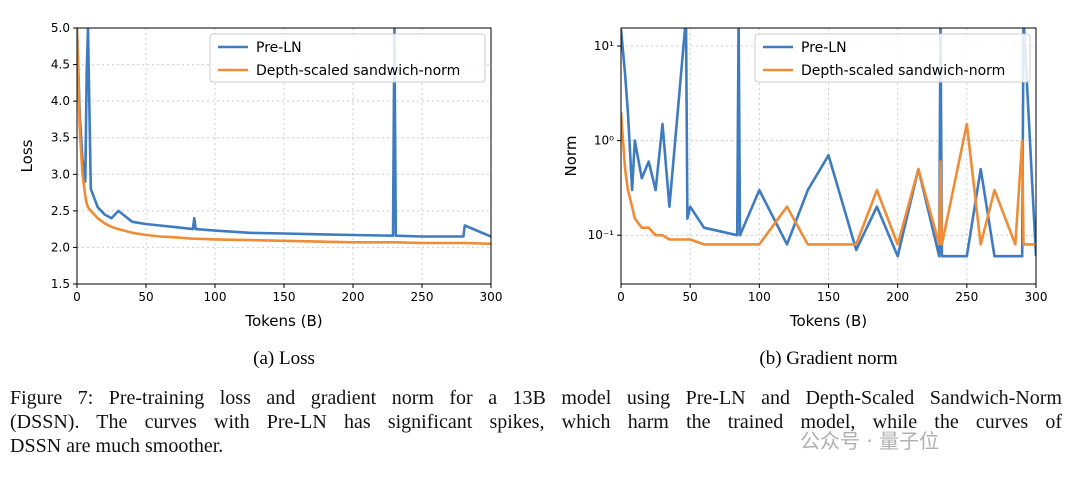 The height and width of the screenshot is (482, 1080). What do you see at coordinates (60, 174) in the screenshot?
I see `y-tick-label: 3.0` at bounding box center [60, 174].